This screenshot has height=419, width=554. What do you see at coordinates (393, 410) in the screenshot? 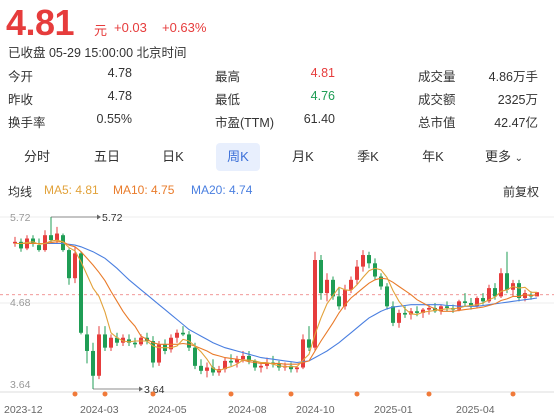
I see `x-axis-label: 2025-01` at bounding box center [393, 410].